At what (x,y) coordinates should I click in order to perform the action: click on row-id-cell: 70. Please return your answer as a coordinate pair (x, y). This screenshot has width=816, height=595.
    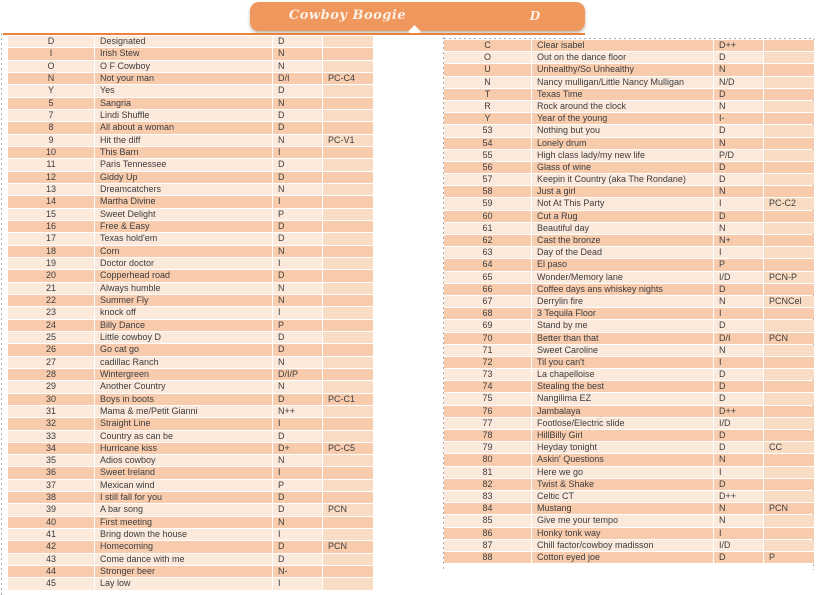
    Looking at the image, I should click on (487, 338).